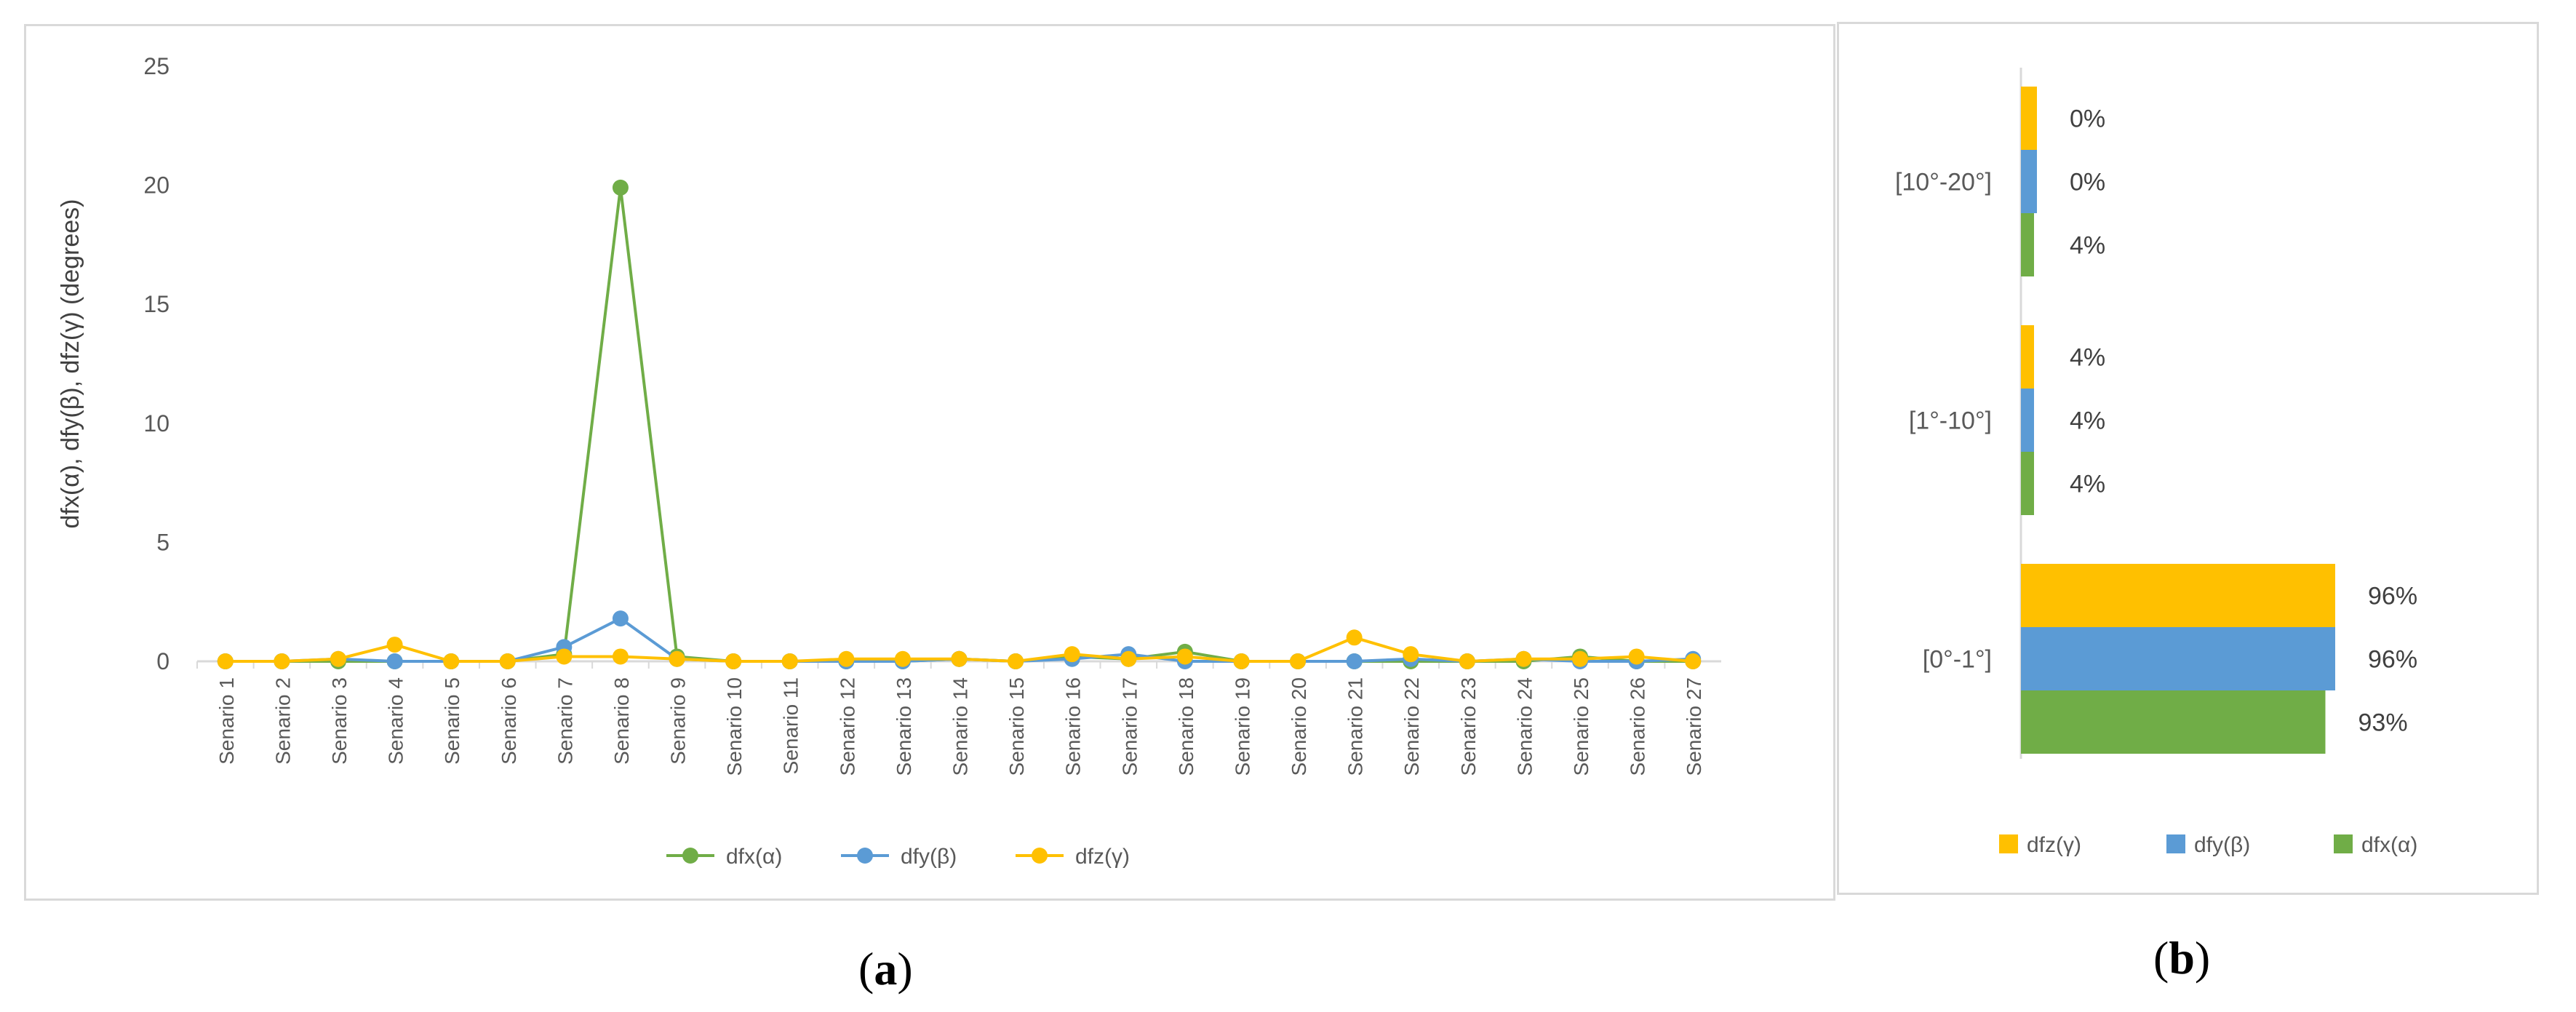 This screenshot has height=1012, width=2576. What do you see at coordinates (156, 424) in the screenshot?
I see `y-tick-label: 10` at bounding box center [156, 424].